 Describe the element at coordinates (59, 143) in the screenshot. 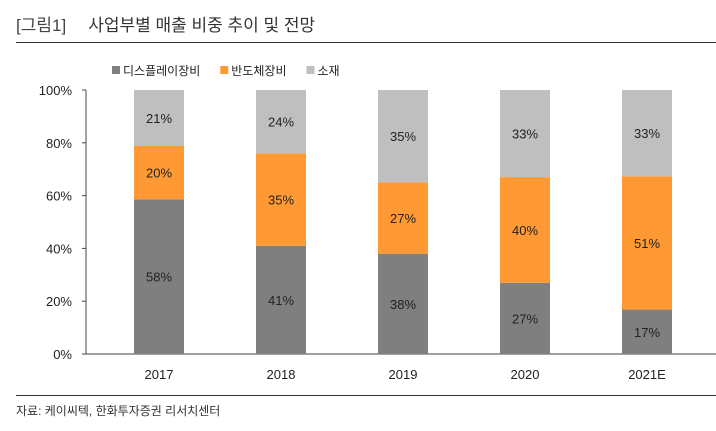

I see `y-tick-label: 80%` at that location.